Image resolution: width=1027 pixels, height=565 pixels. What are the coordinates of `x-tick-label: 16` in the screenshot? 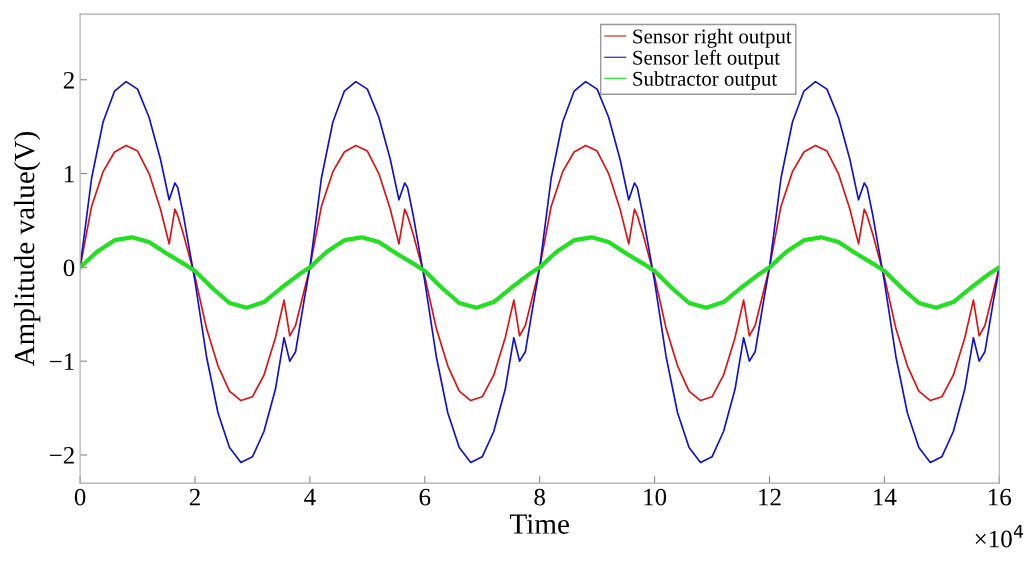 It's located at (1000, 497).